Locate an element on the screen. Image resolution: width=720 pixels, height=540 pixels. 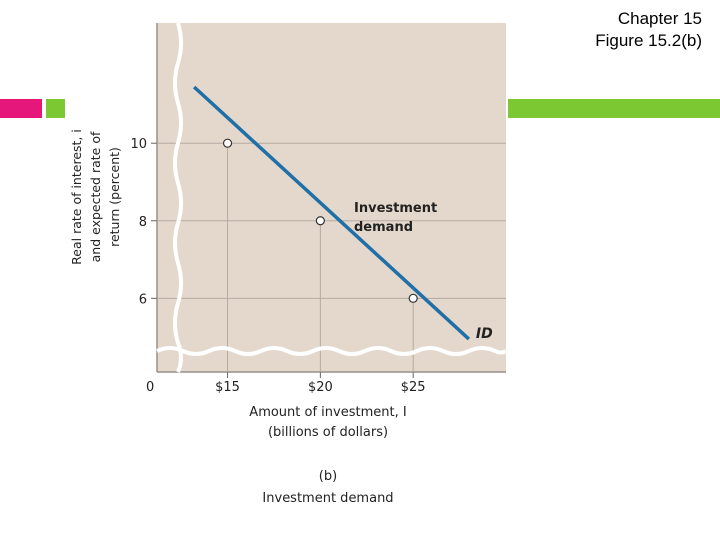
annotation-line-1: Investment is located at coordinates (395, 208).